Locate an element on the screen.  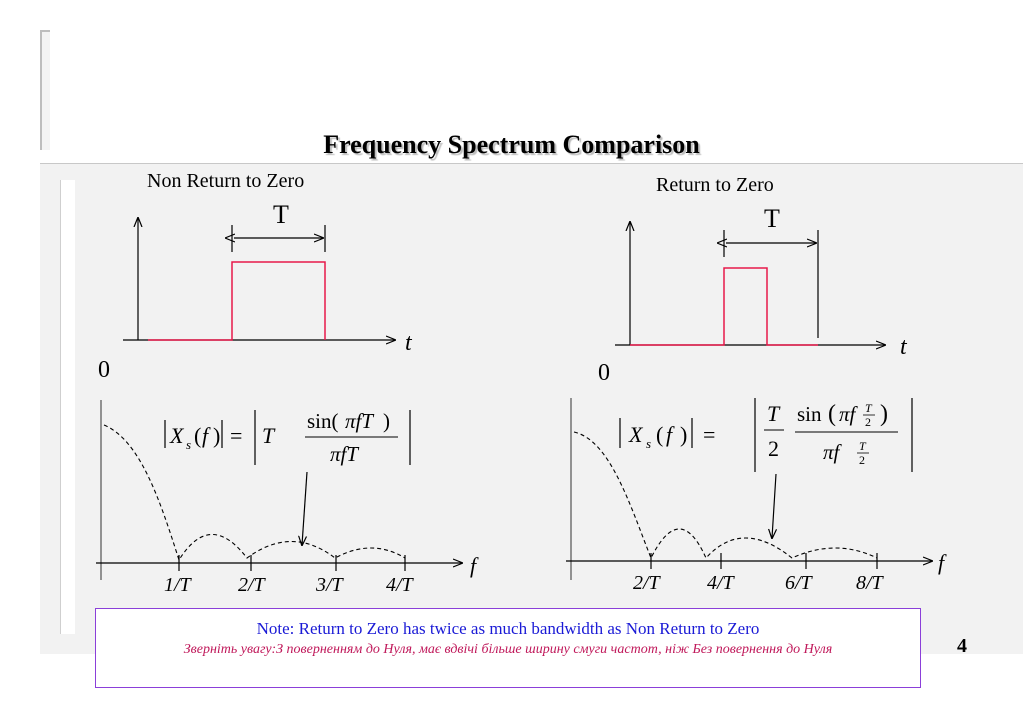
decorative-bar-top is located at coordinates (45, 90).